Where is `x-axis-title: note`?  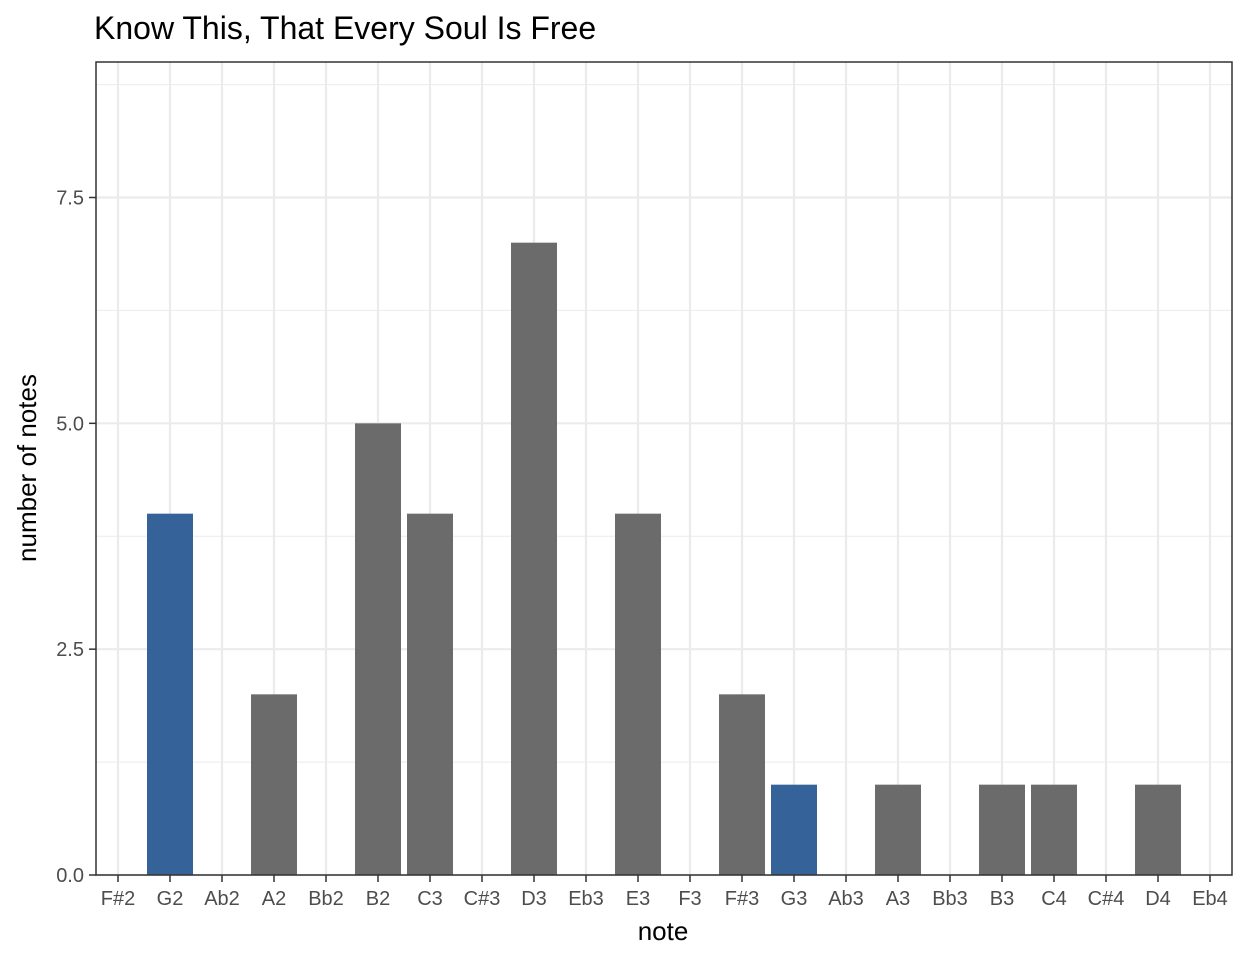
x-axis-title: note is located at coordinates (663, 931).